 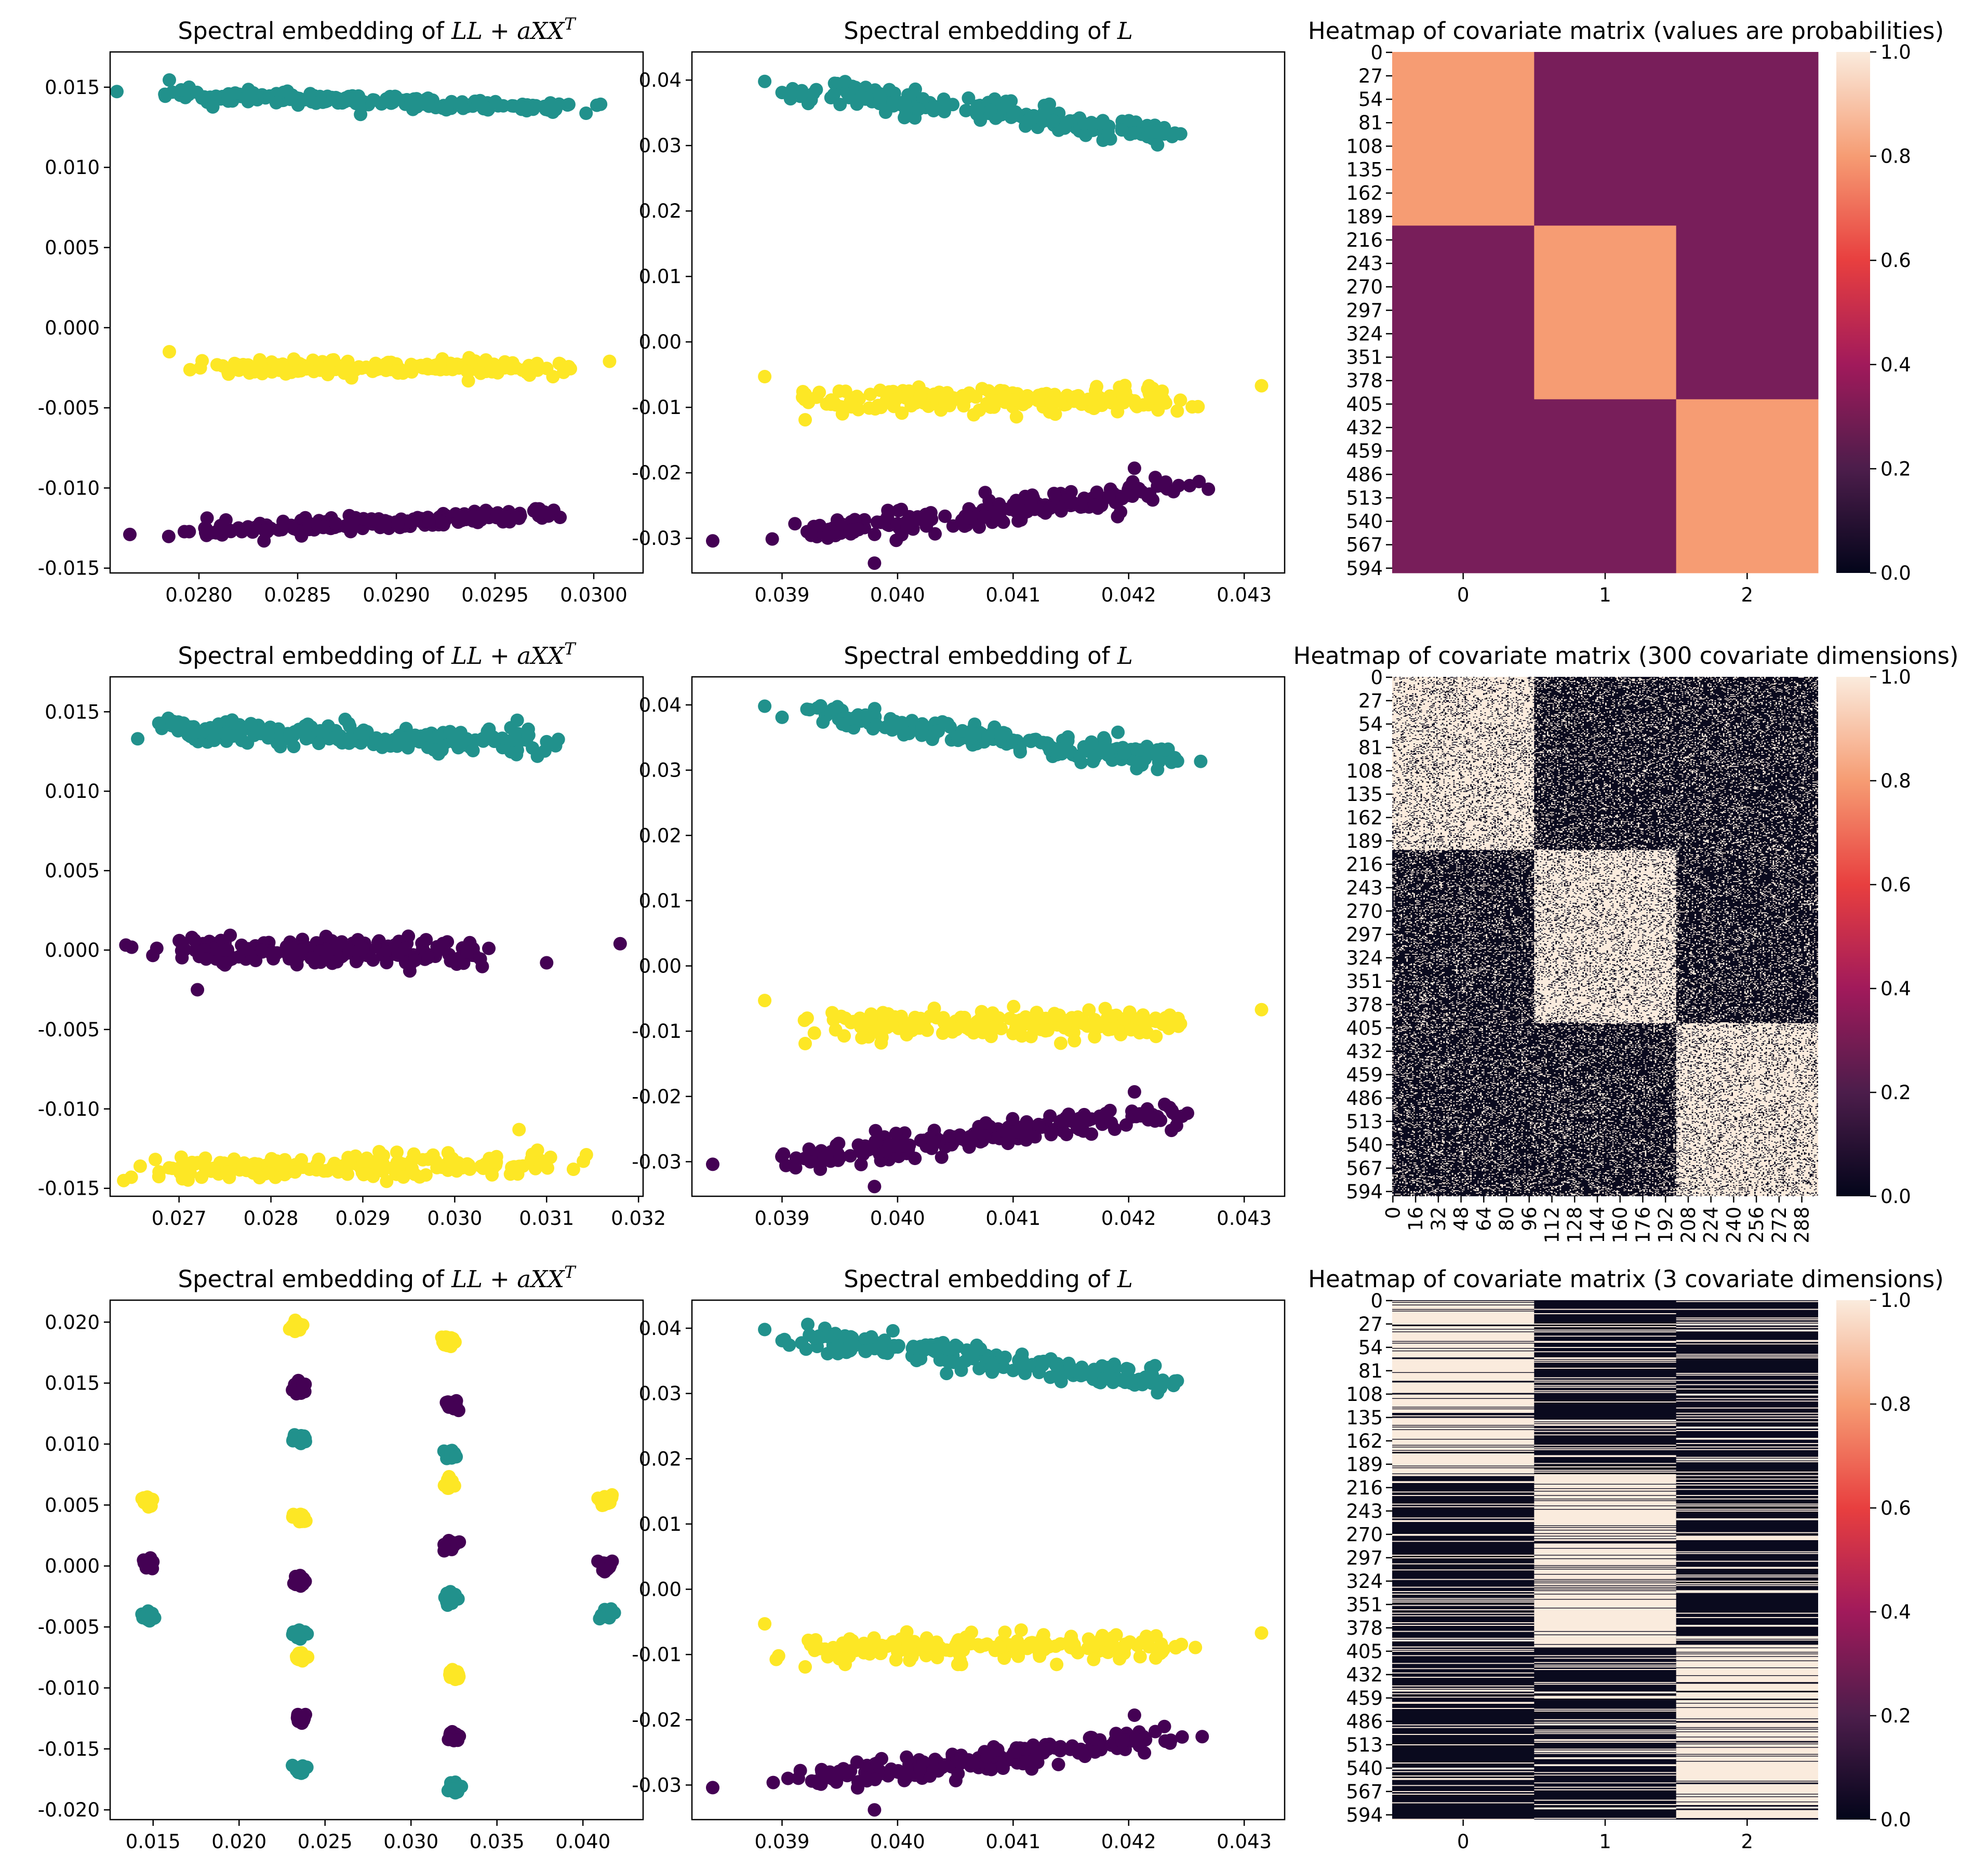 I want to click on x-tick-label: 2, so click(x=1747, y=1842).